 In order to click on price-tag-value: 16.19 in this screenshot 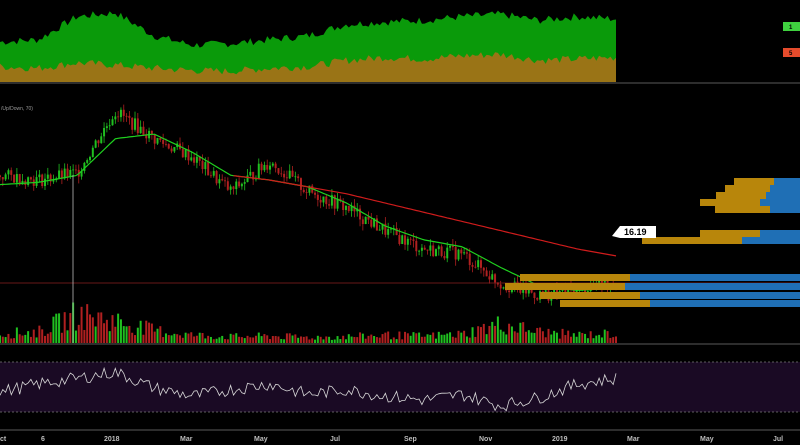, I will do `click(635, 232)`.